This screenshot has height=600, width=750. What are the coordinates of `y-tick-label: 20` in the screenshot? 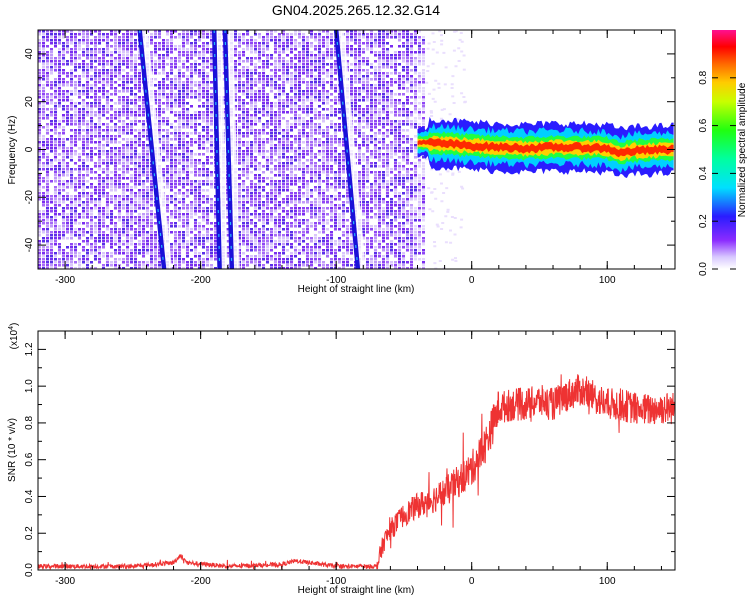 It's located at (29, 102).